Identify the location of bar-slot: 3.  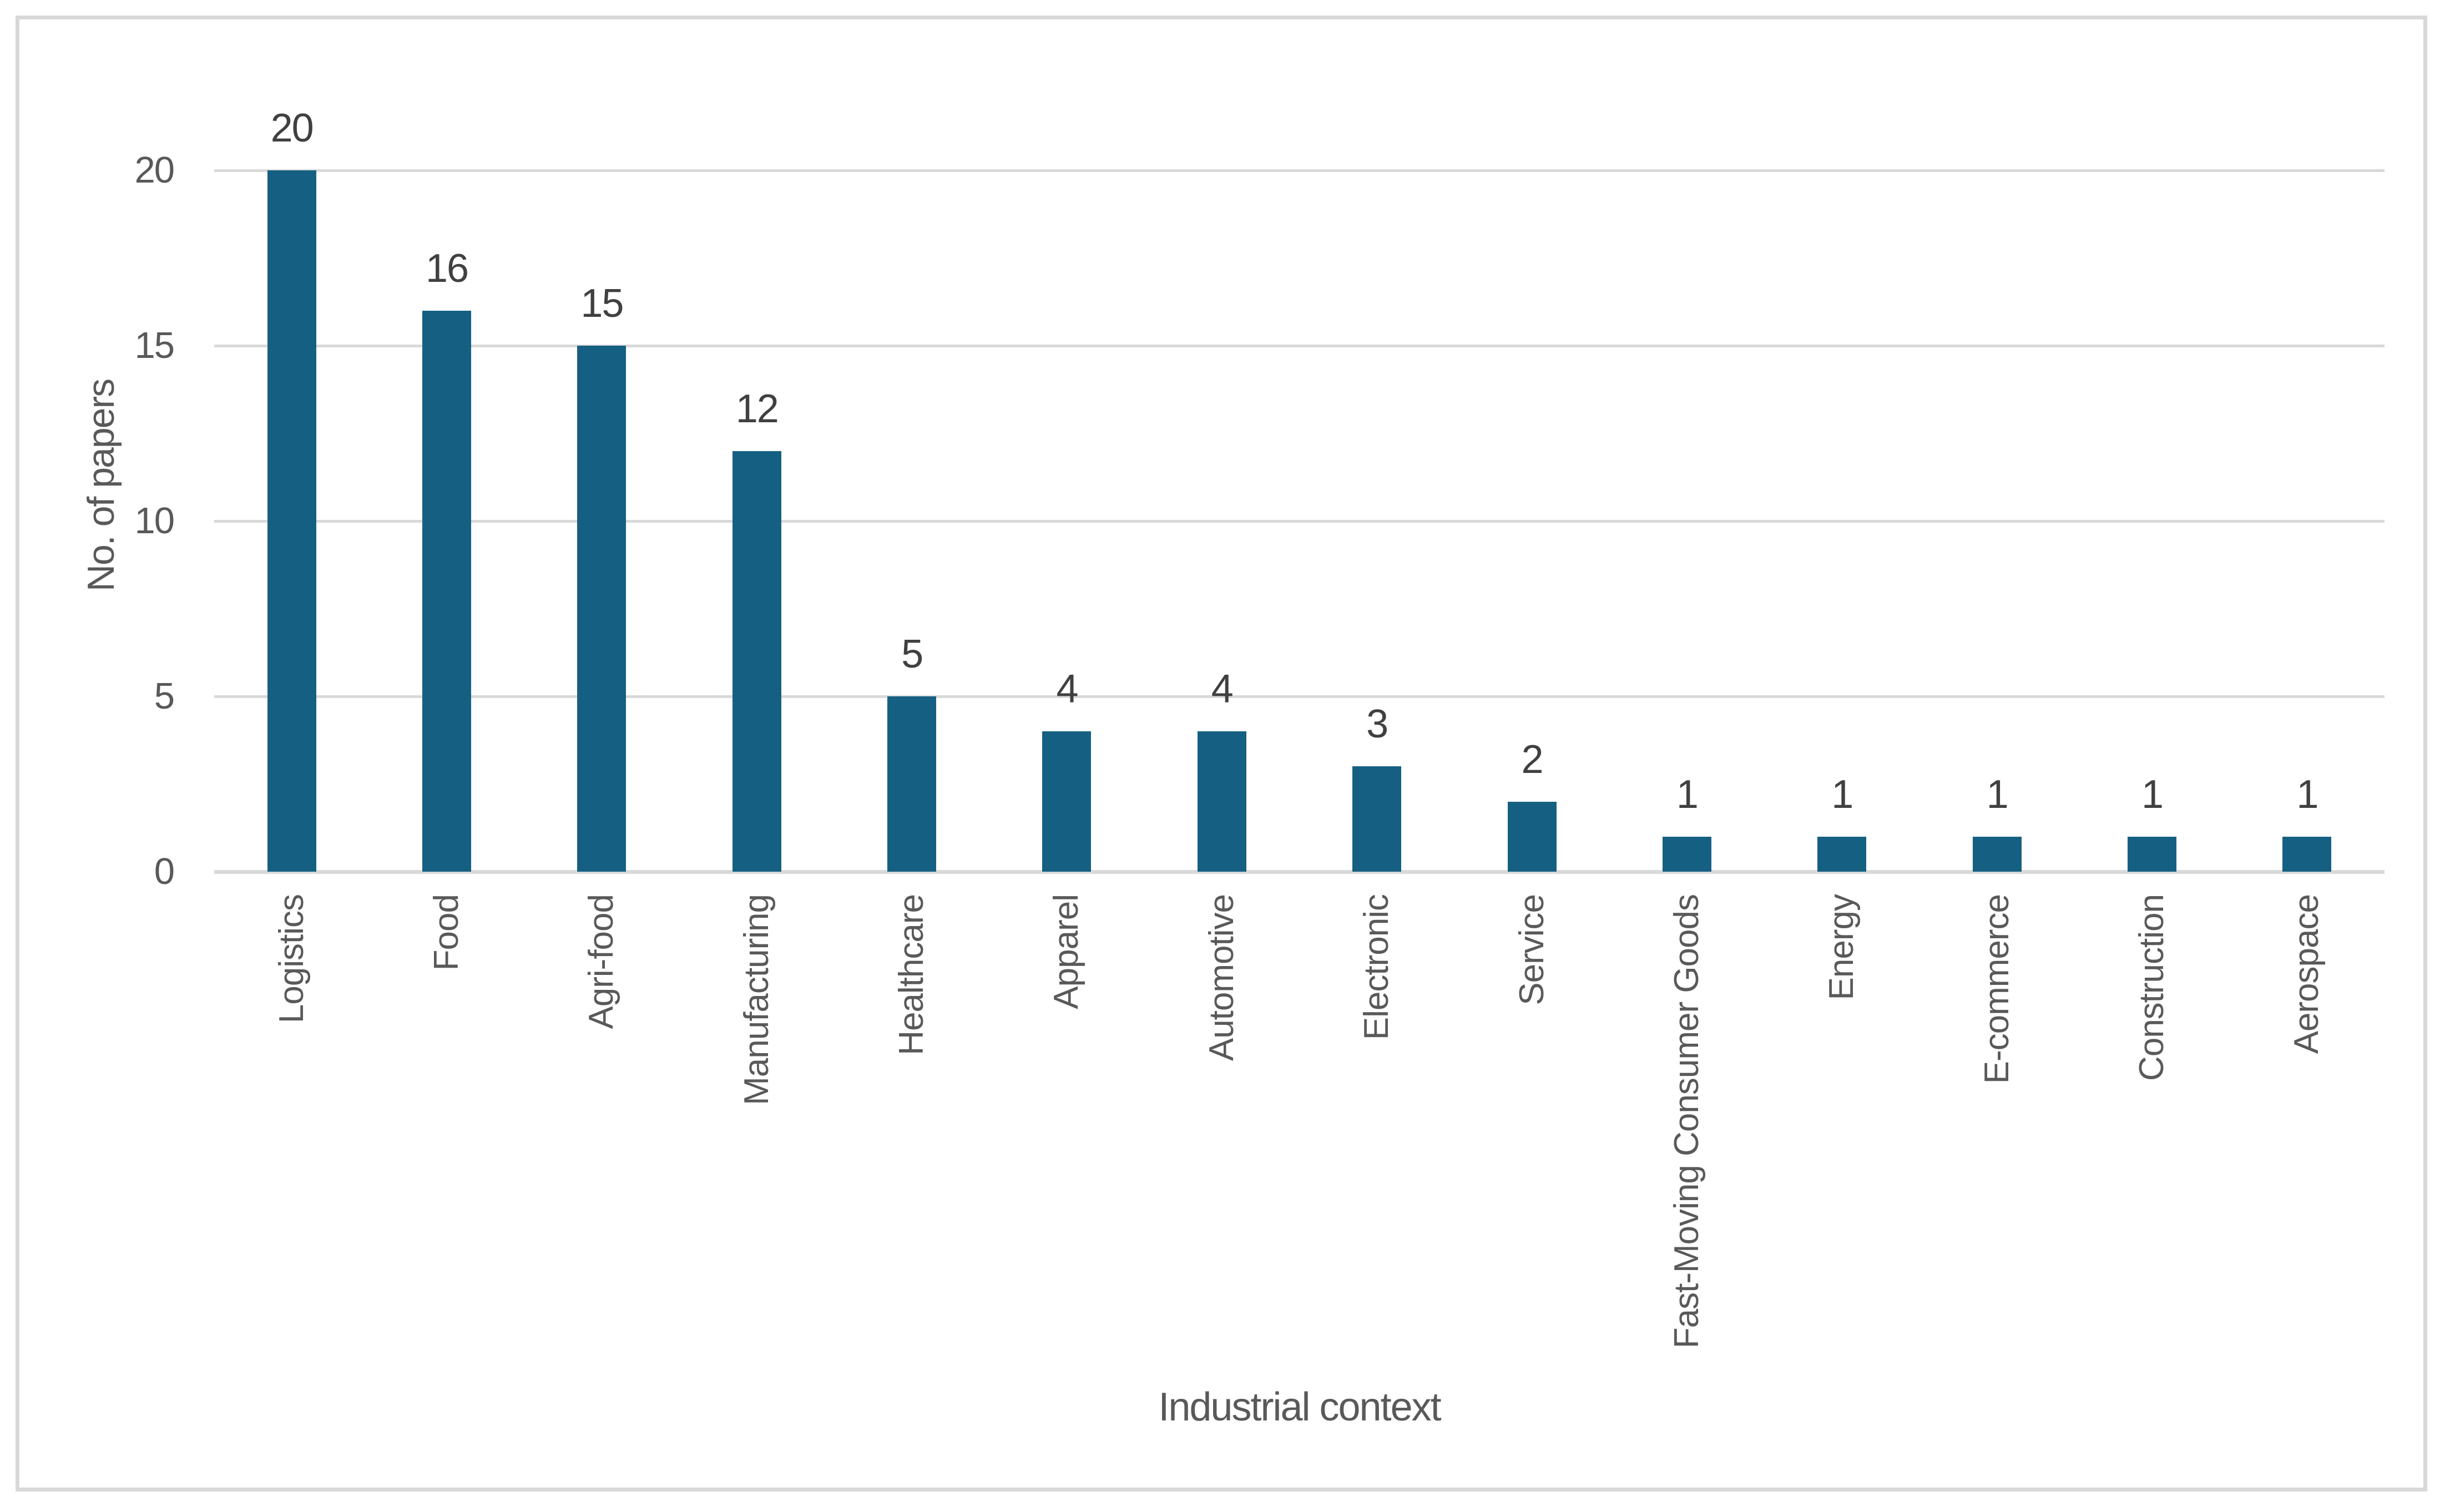
(1377, 521).